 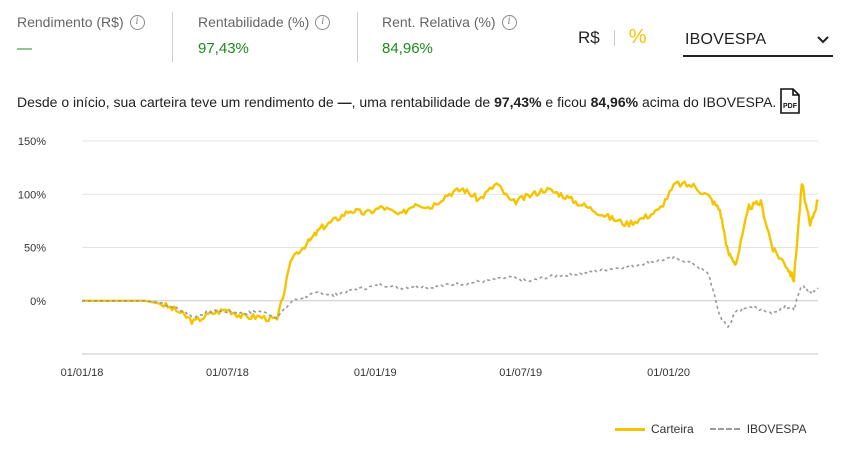 I want to click on legend-item-ibovespa: IBOVESPA, so click(x=758, y=429).